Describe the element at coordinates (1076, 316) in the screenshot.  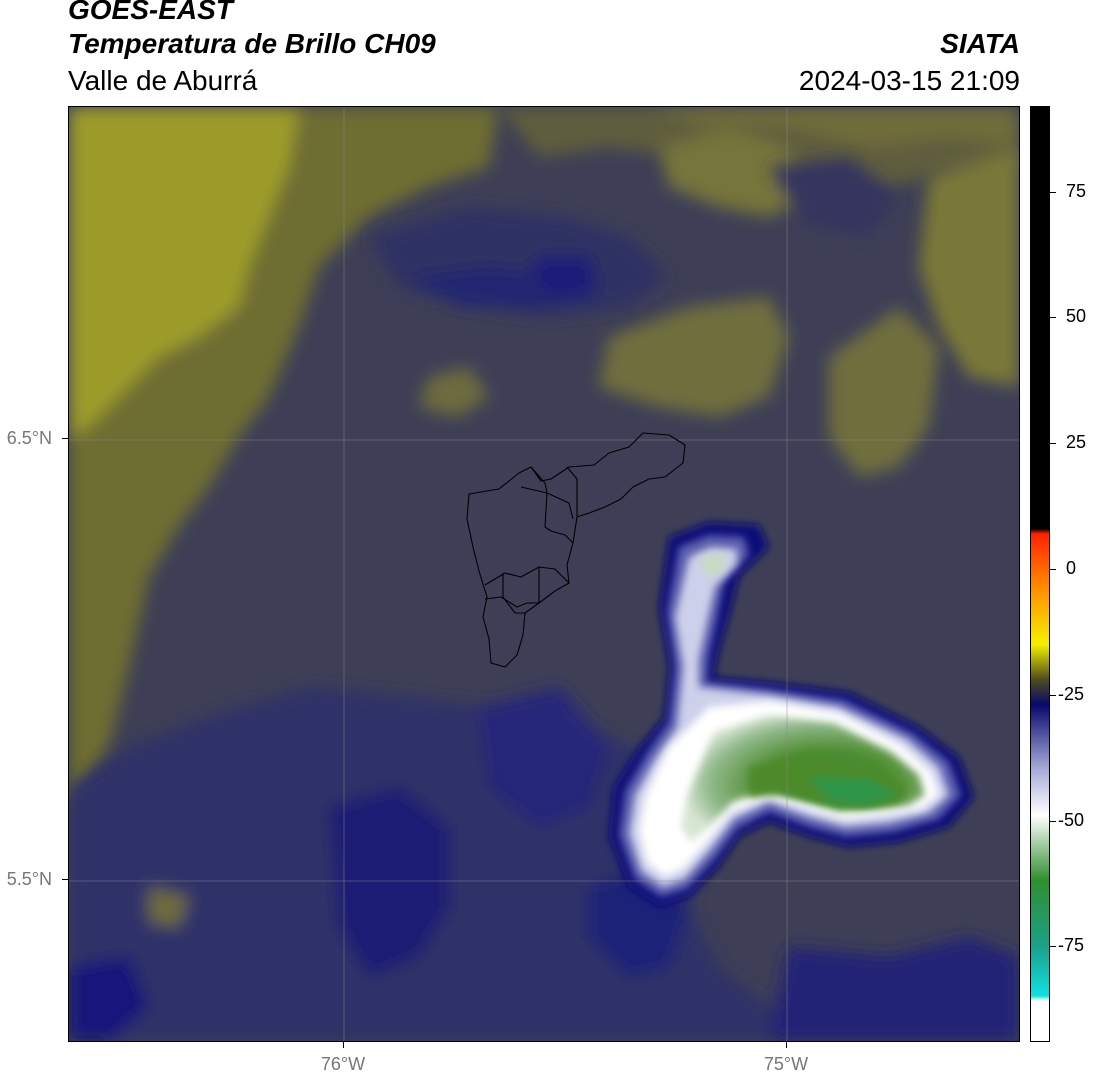
I see `colorbar-tick-label: 50` at that location.